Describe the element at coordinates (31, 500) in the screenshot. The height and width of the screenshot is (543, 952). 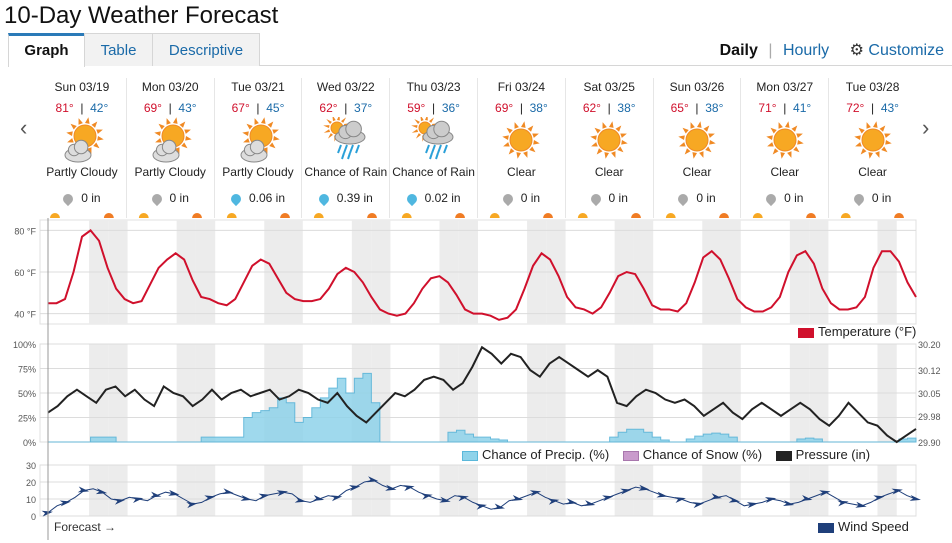
I see `wind-tick-label: 10` at that location.